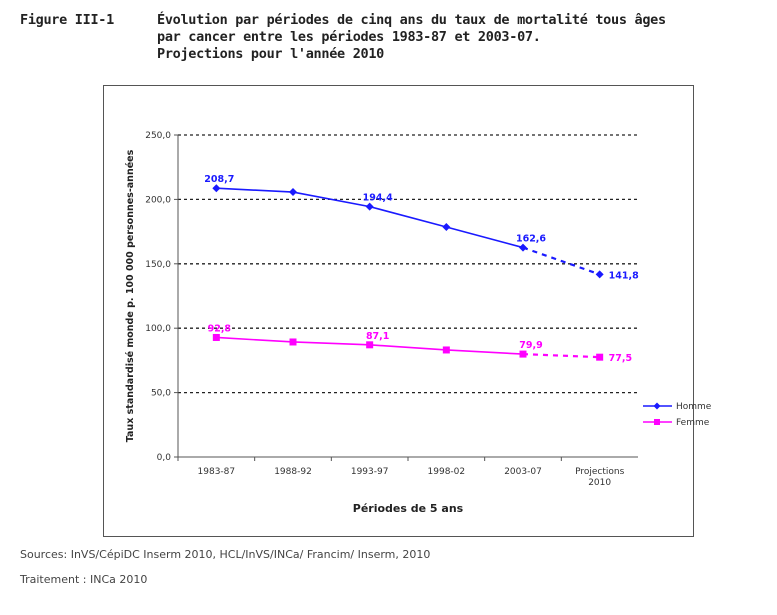 This screenshot has height=615, width=777. What do you see at coordinates (271, 54) in the screenshot?
I see `title-line-3: Projections pour l'année 2010` at bounding box center [271, 54].